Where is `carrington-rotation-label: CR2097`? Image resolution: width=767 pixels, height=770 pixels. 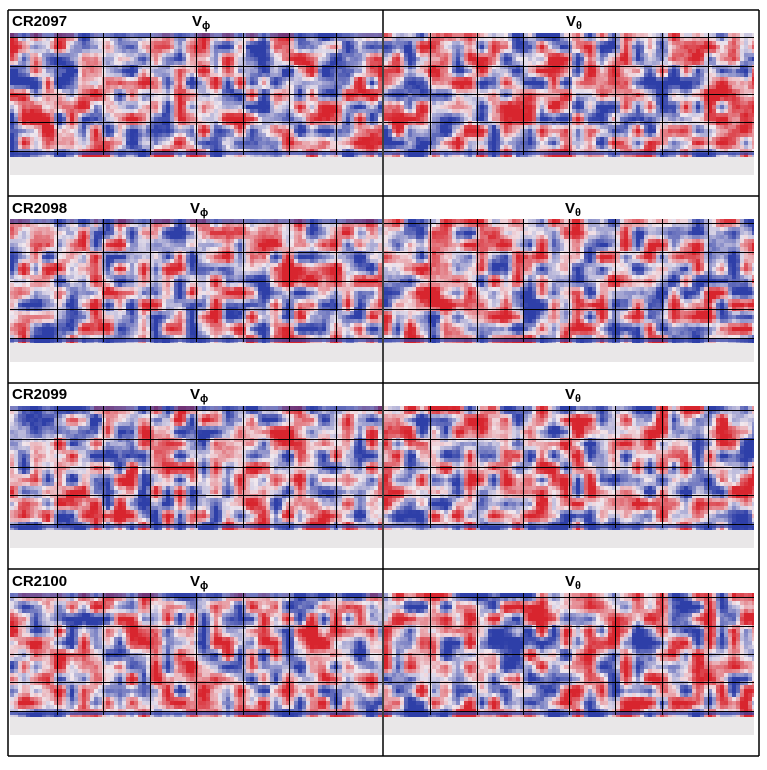
carrington-rotation-label: CR2097 is located at coordinates (39, 21).